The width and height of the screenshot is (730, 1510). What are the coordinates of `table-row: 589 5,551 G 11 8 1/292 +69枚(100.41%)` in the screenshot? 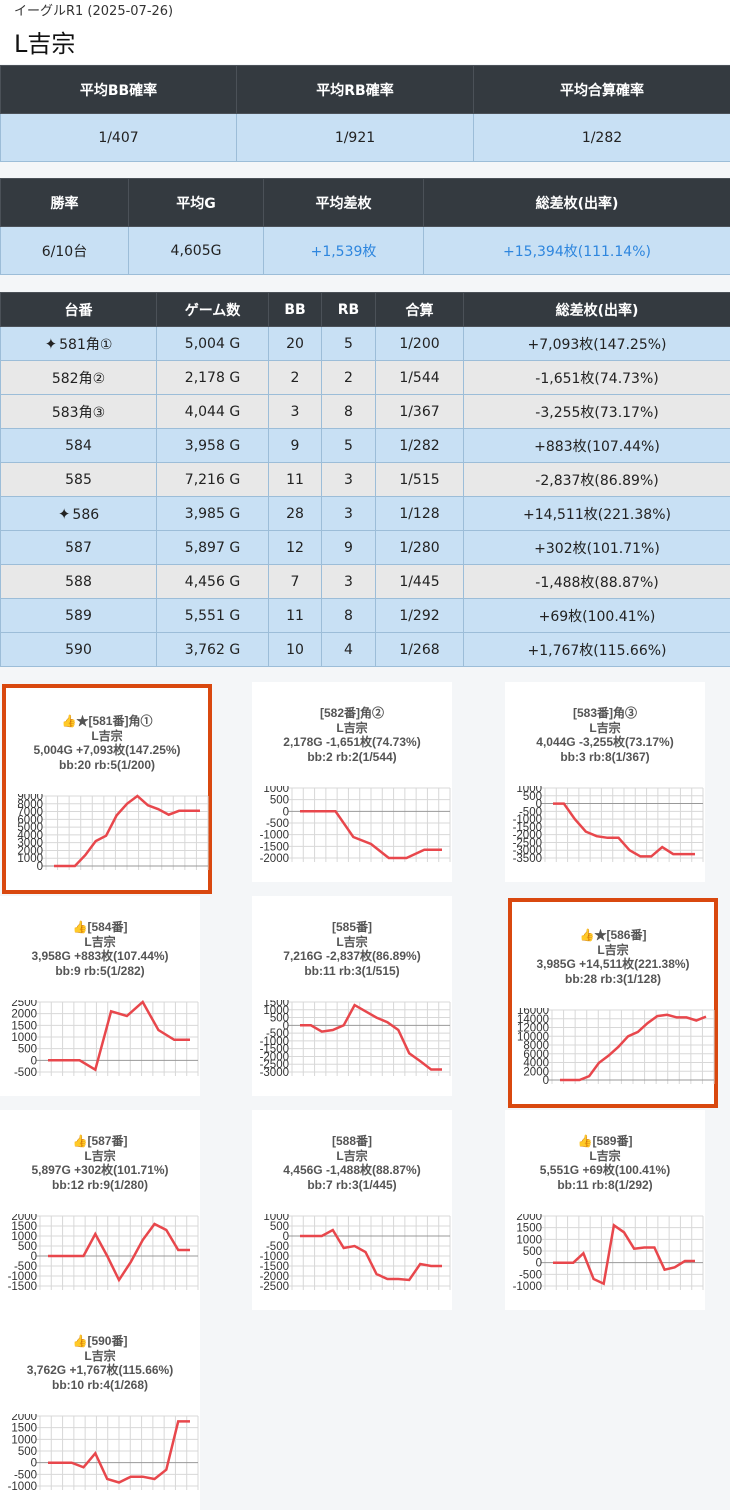 It's located at (365, 615).